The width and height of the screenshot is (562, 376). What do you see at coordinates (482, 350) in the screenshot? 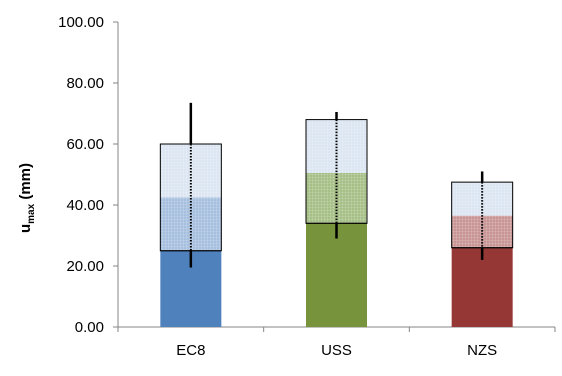
I see `x-tick-label: NZS` at bounding box center [482, 350].